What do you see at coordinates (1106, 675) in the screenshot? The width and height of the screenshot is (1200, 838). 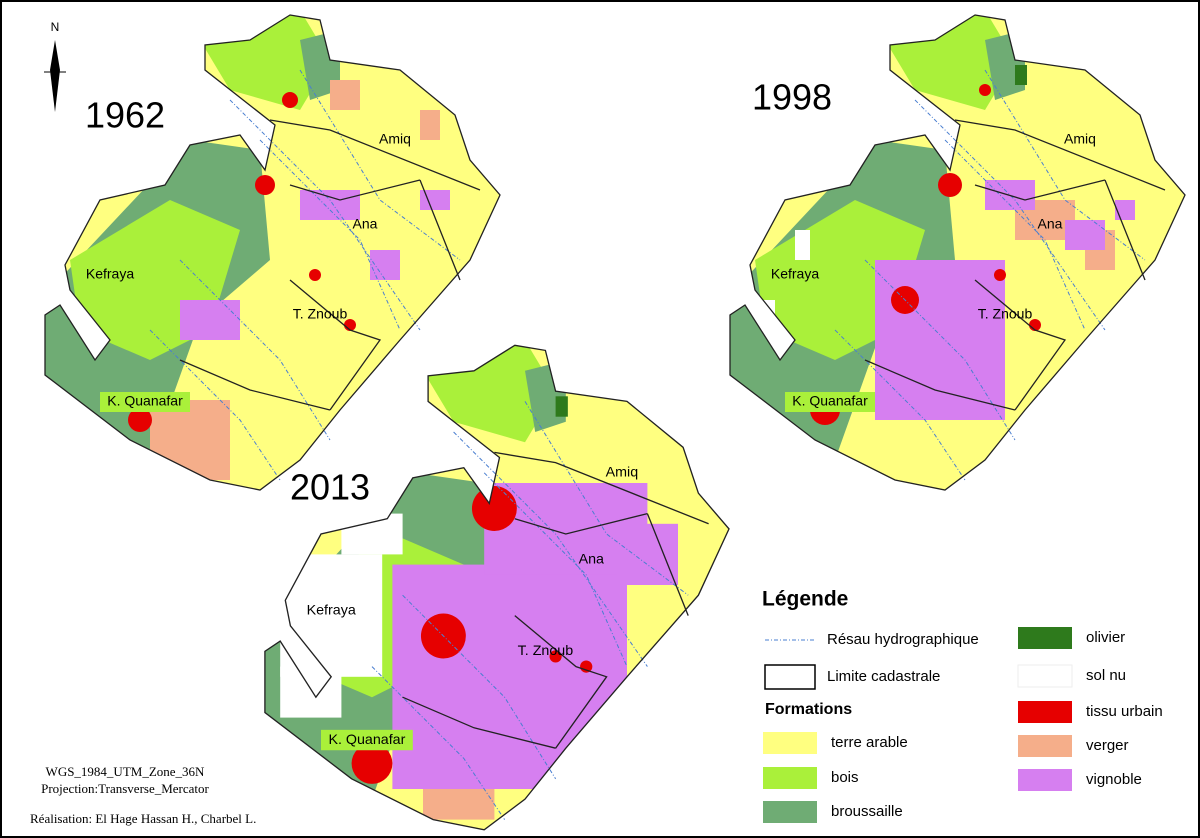 I see `legend-label: sol nu` at bounding box center [1106, 675].